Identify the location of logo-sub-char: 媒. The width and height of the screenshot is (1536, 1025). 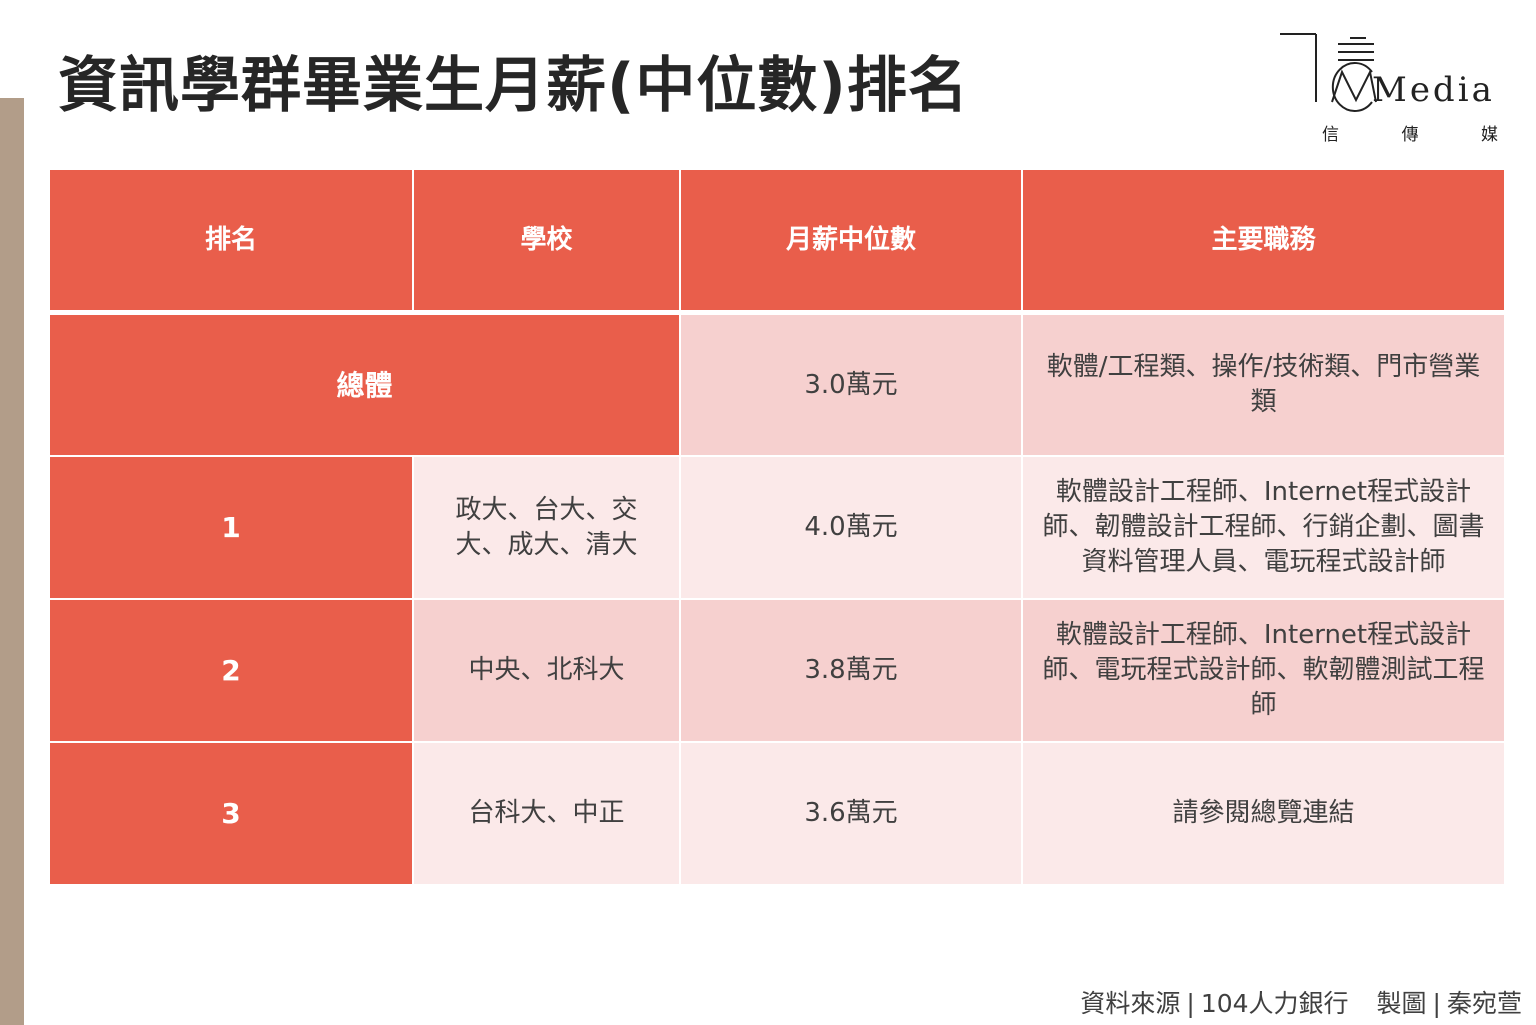
(1489, 135).